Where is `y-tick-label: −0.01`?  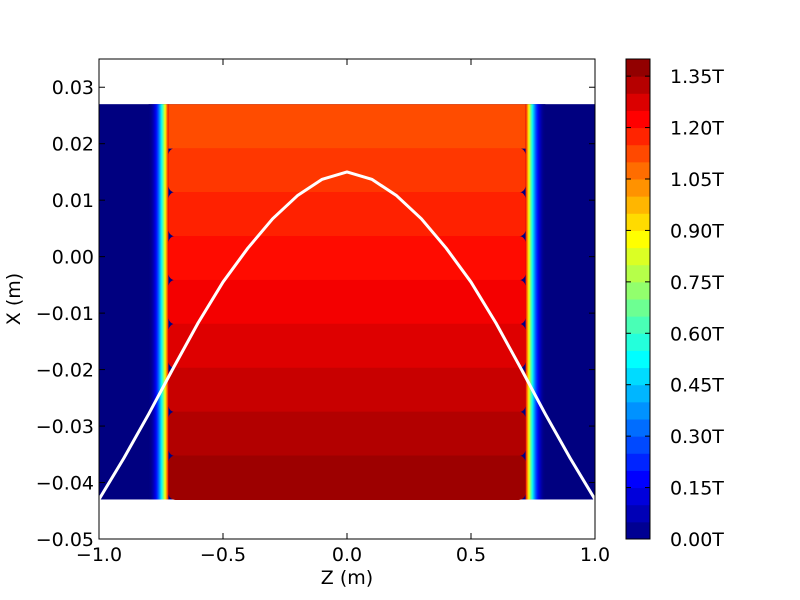
y-tick-label: −0.01 is located at coordinates (65, 314).